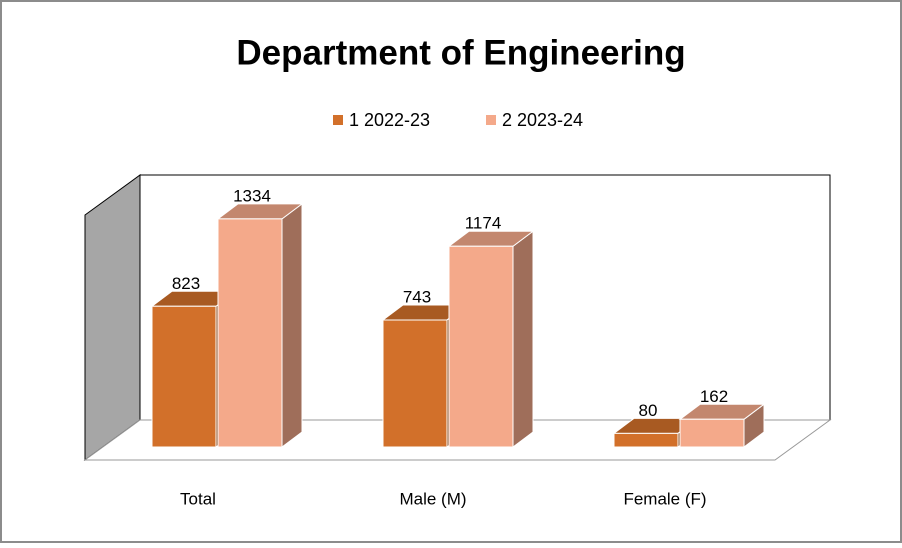  I want to click on legend-label: 2 2023-24, so click(542, 120).